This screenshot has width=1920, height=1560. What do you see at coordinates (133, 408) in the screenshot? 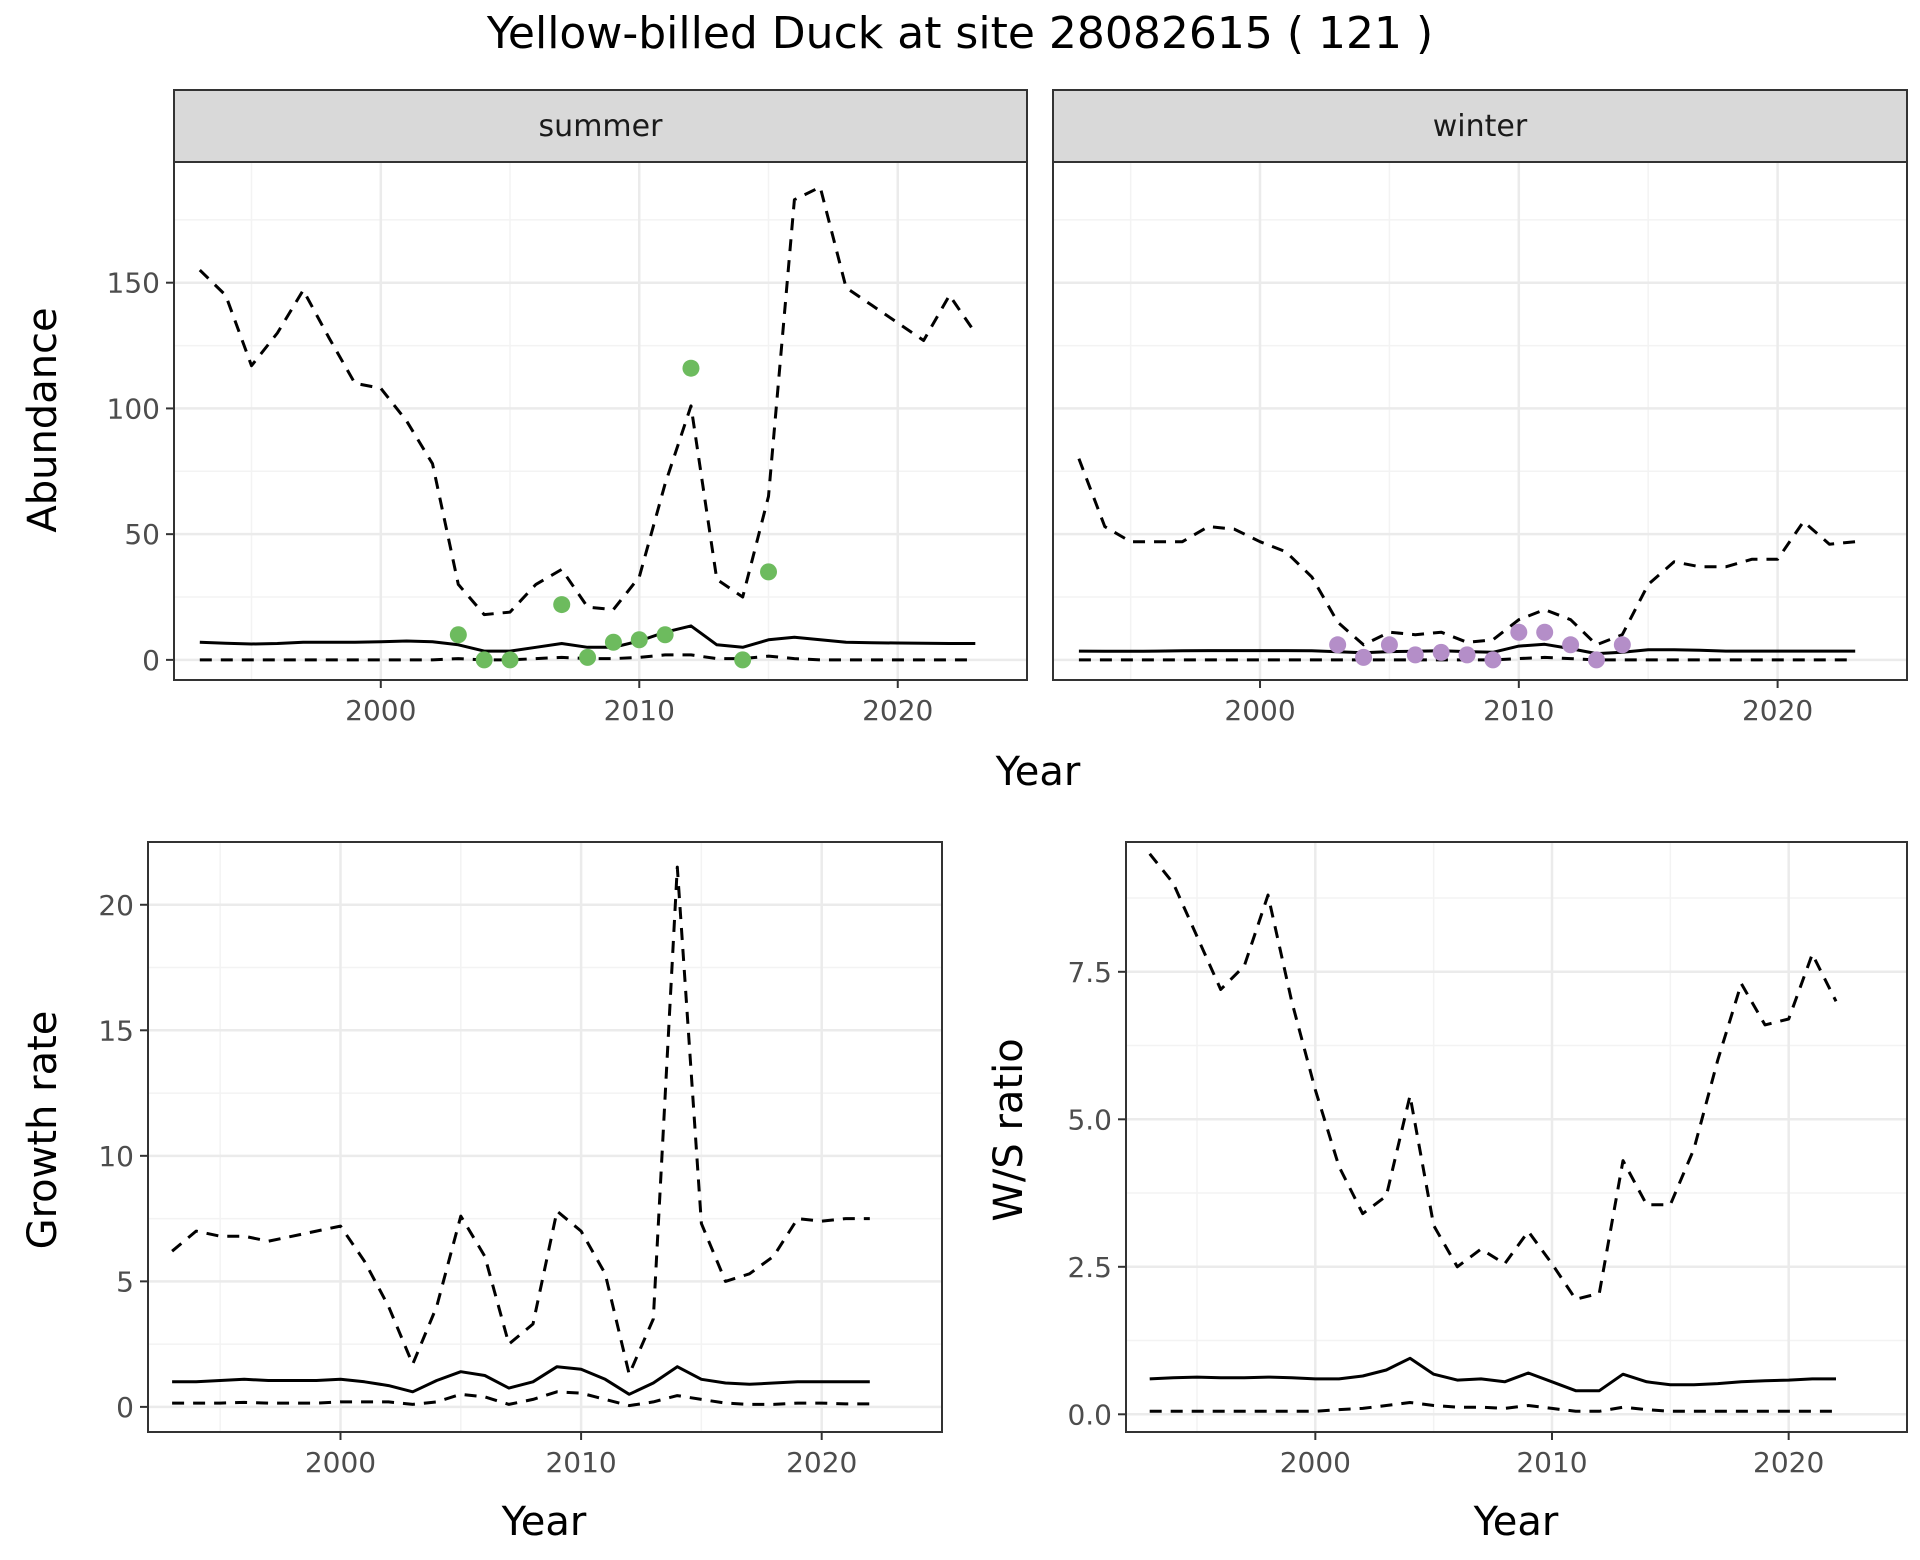
I see `y-tick-label: 100` at bounding box center [133, 408].